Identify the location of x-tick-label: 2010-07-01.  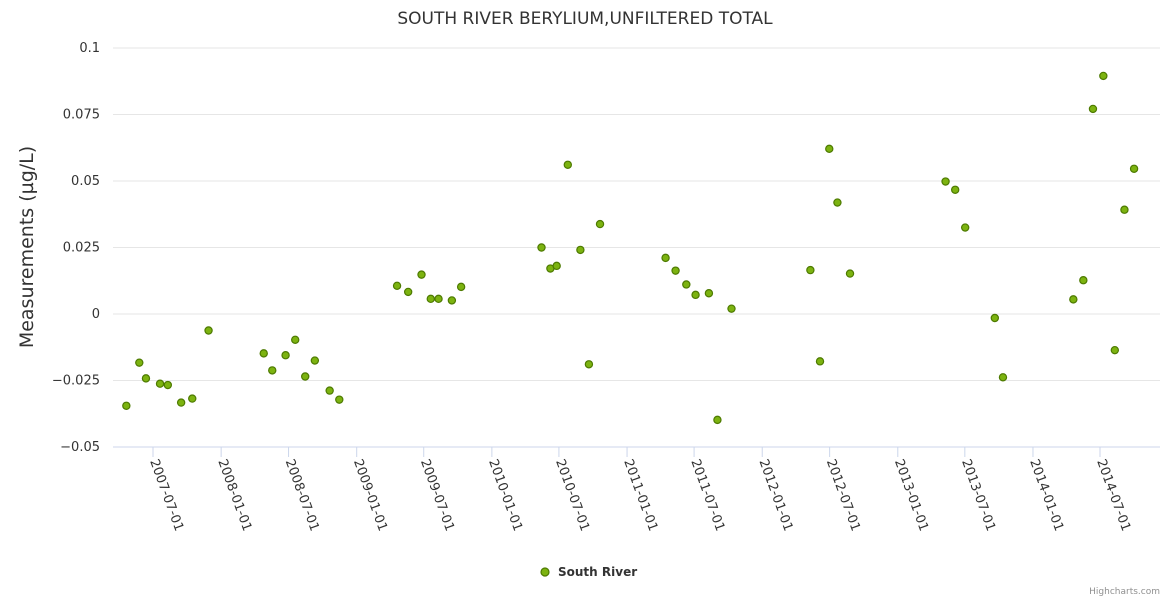
(572, 495).